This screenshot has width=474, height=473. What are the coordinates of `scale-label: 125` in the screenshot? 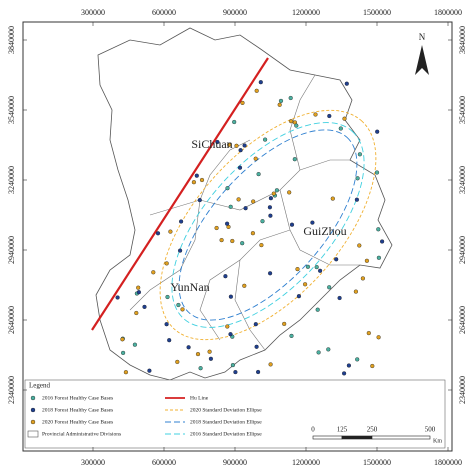 It's located at (342, 430).